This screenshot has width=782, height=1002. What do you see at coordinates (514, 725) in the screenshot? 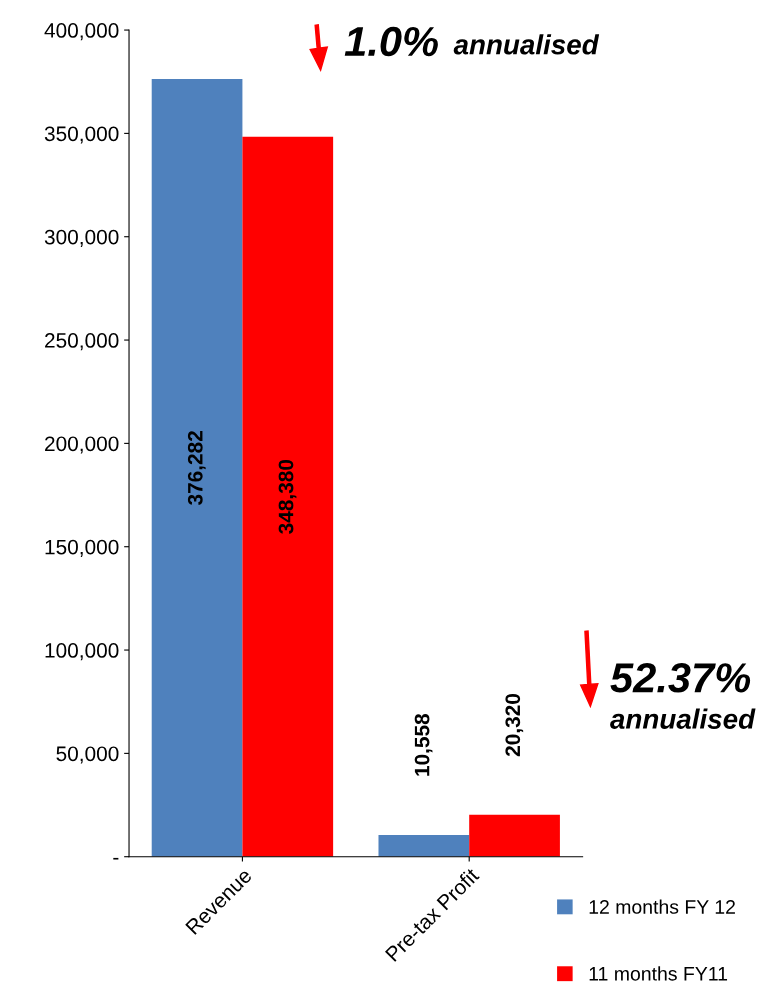
I see `data-label: 20,320` at bounding box center [514, 725].